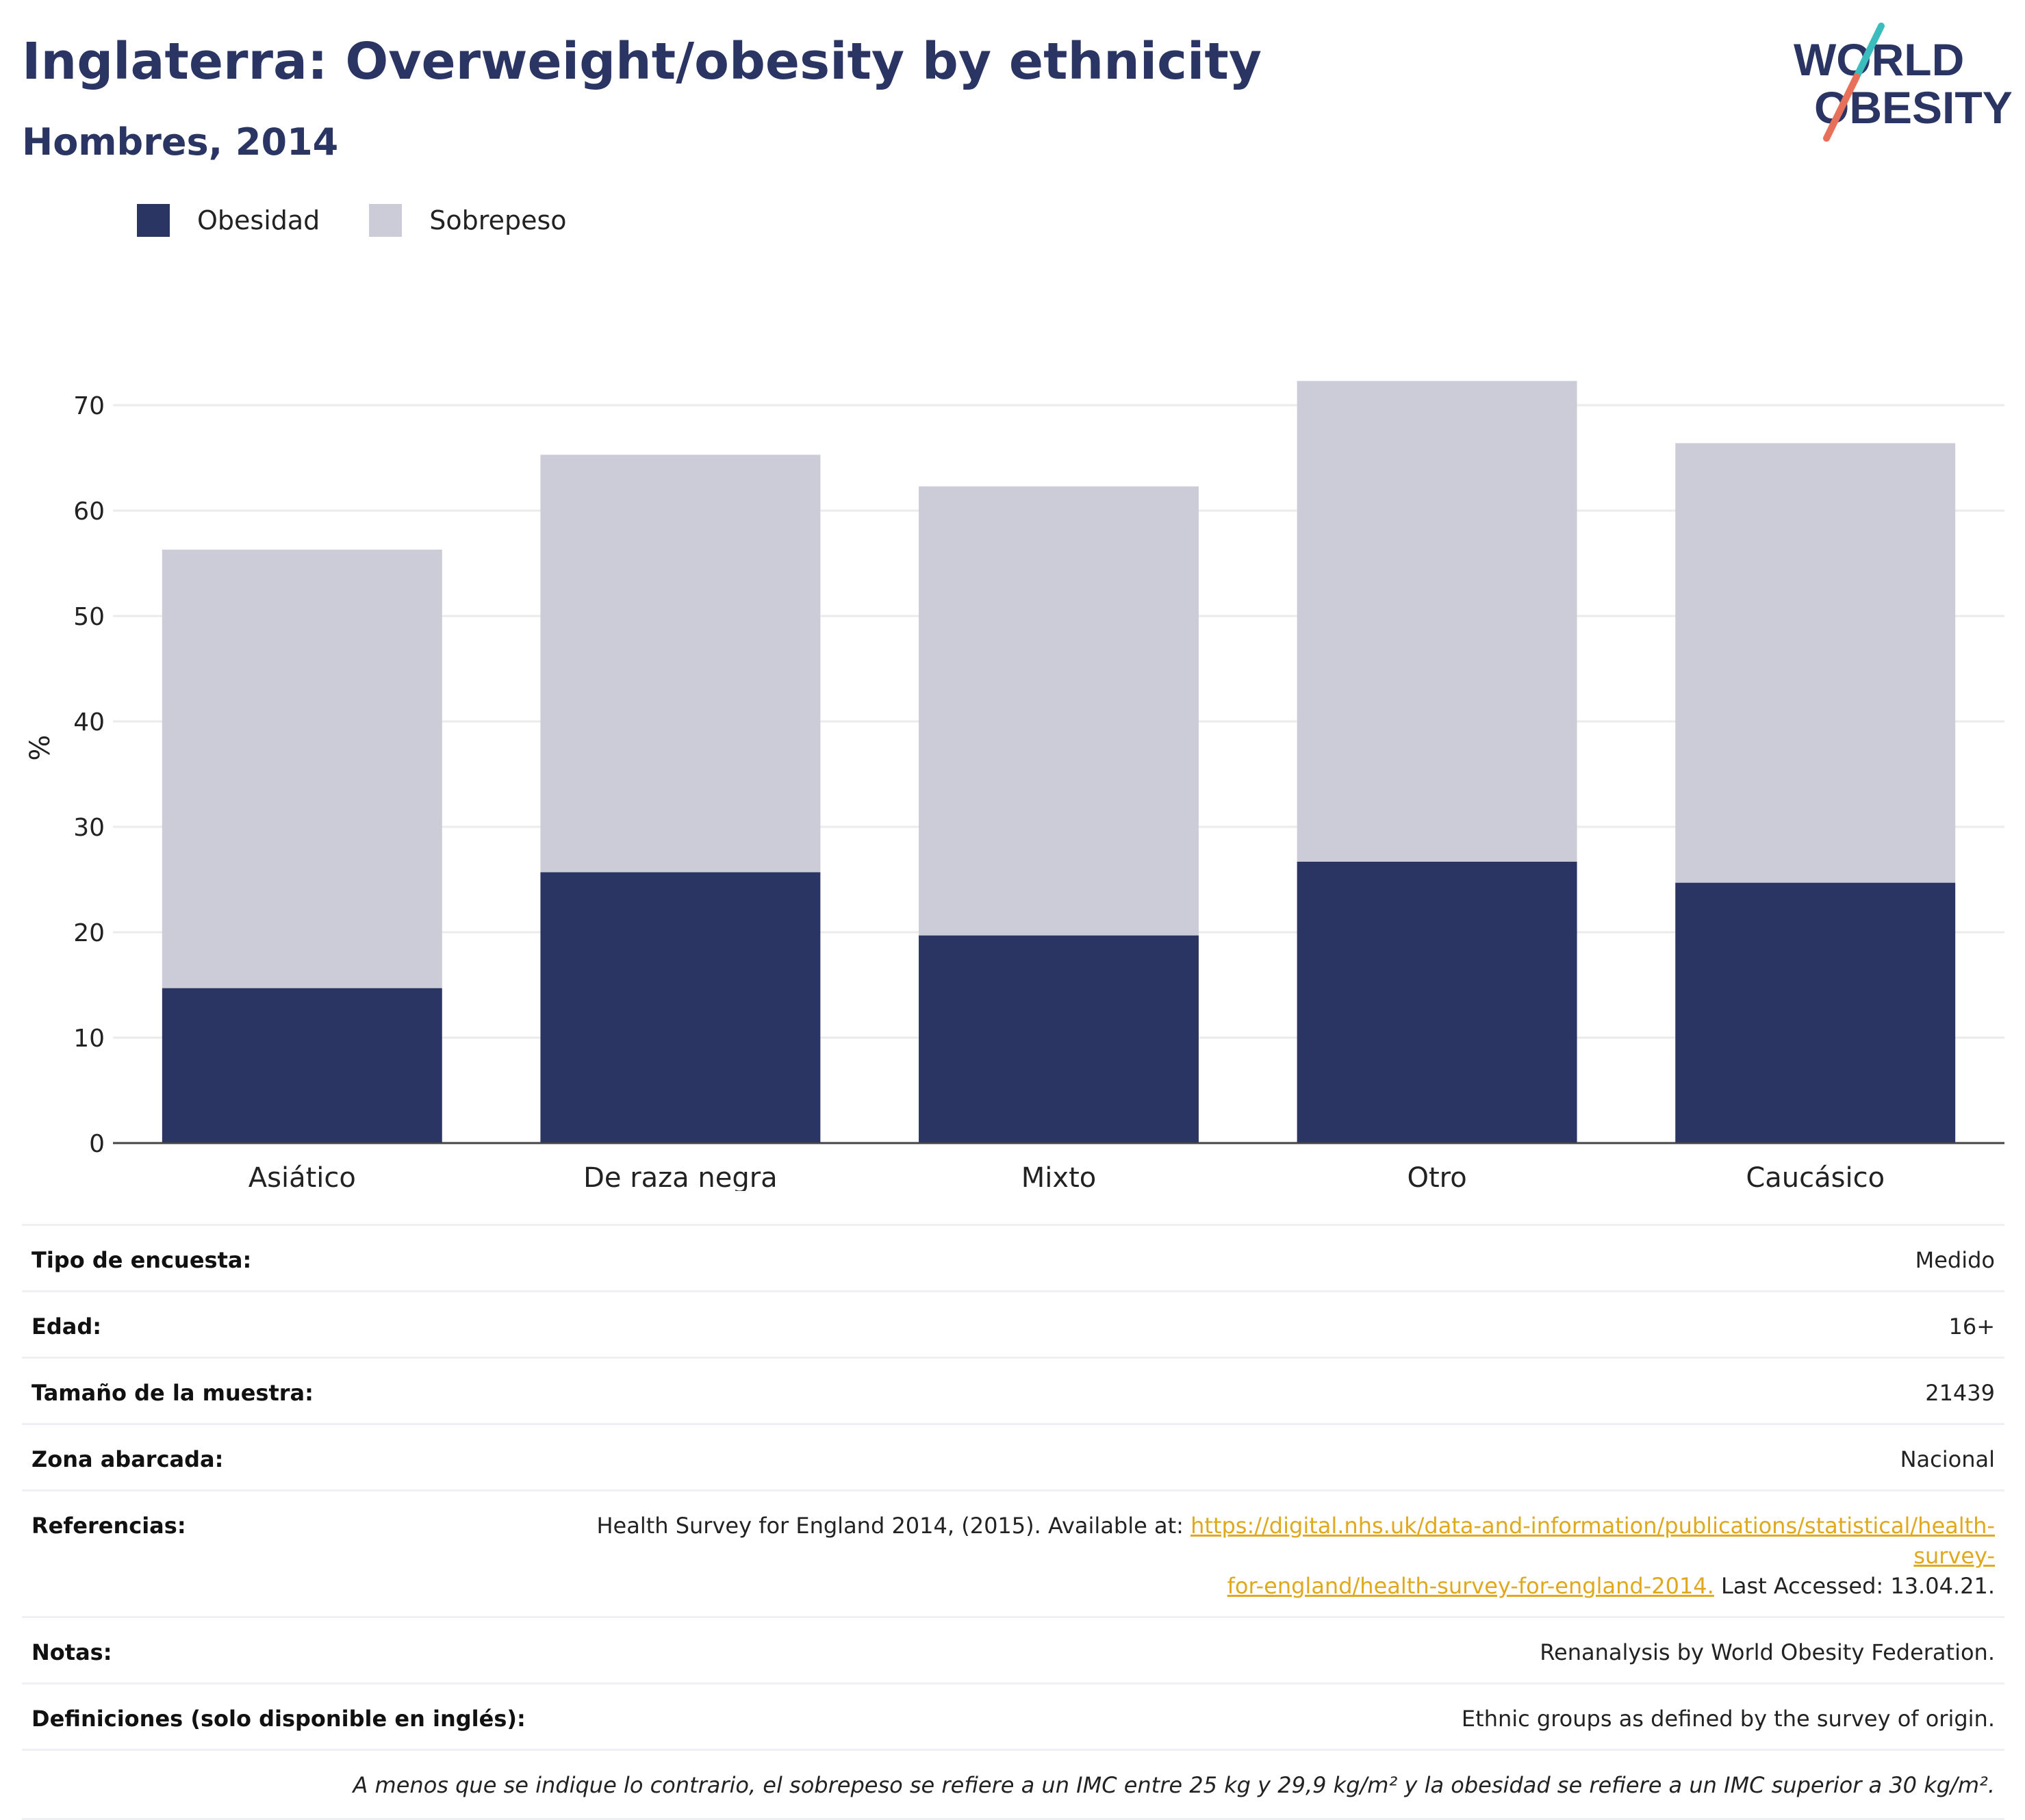 The height and width of the screenshot is (1820, 2025). What do you see at coordinates (1815, 1176) in the screenshot?
I see `x-category-label: Caucásico` at bounding box center [1815, 1176].